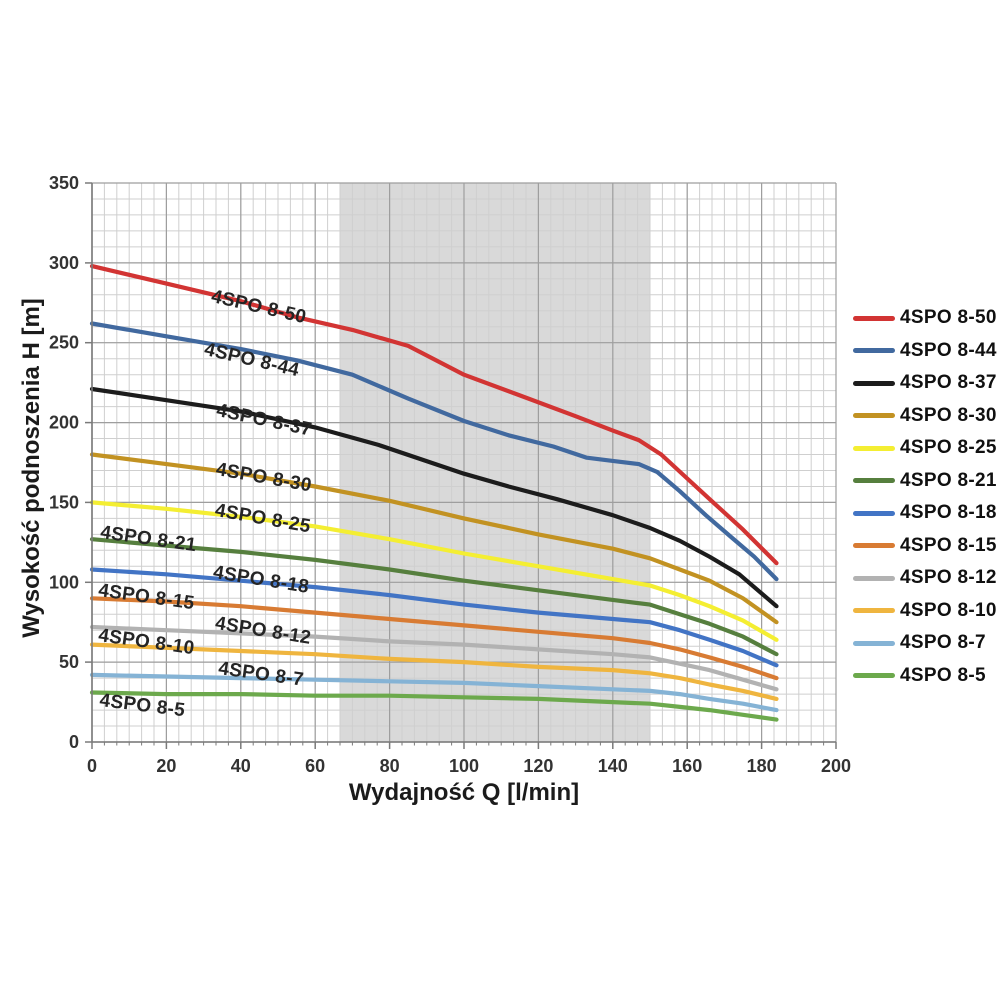 The width and height of the screenshot is (1000, 1000). What do you see at coordinates (948, 610) in the screenshot?
I see `legend-label-4spo-8-10: 4SPO 8-10` at bounding box center [948, 610].